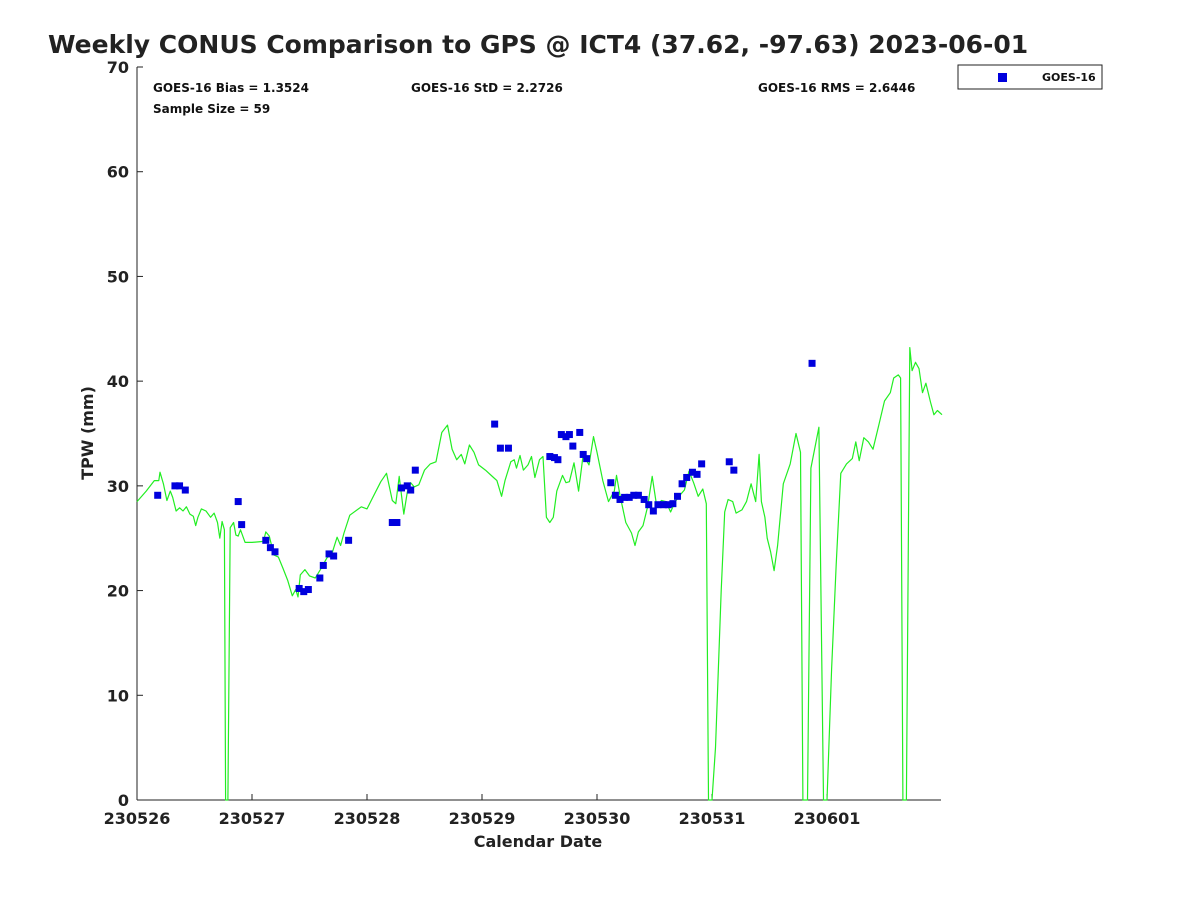 The width and height of the screenshot is (1200, 900). What do you see at coordinates (487, 88) in the screenshot?
I see `std-stat: GOES-16 StD = 2.2726` at bounding box center [487, 88].